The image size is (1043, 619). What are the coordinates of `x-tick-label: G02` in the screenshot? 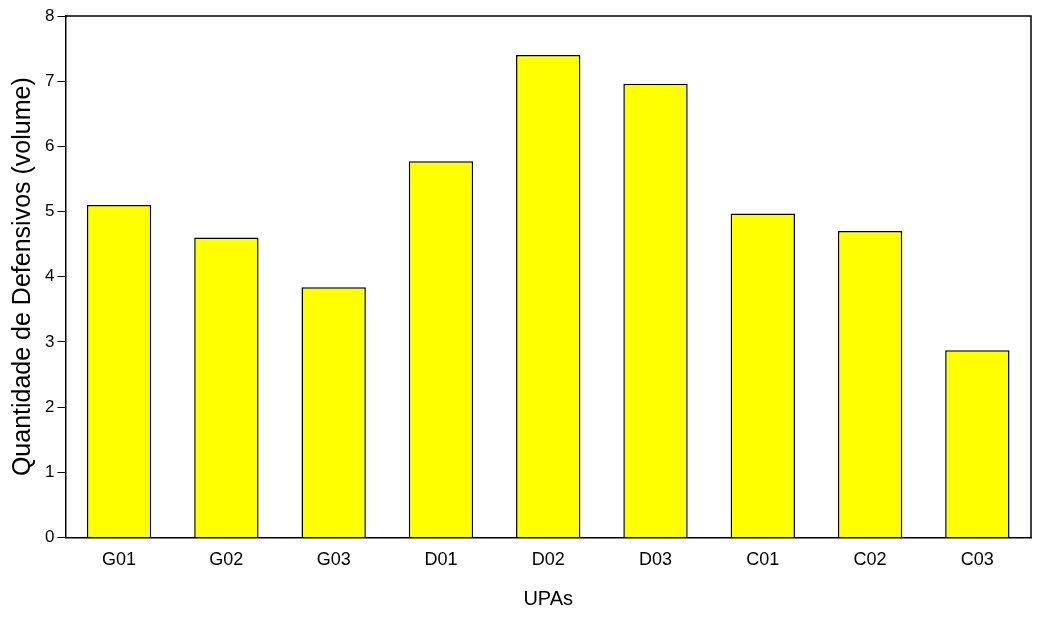 It's located at (226, 559).